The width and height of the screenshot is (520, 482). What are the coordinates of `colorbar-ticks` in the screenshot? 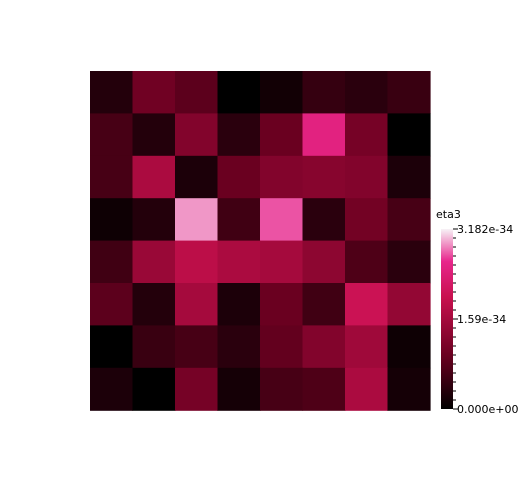 It's located at (455, 319).